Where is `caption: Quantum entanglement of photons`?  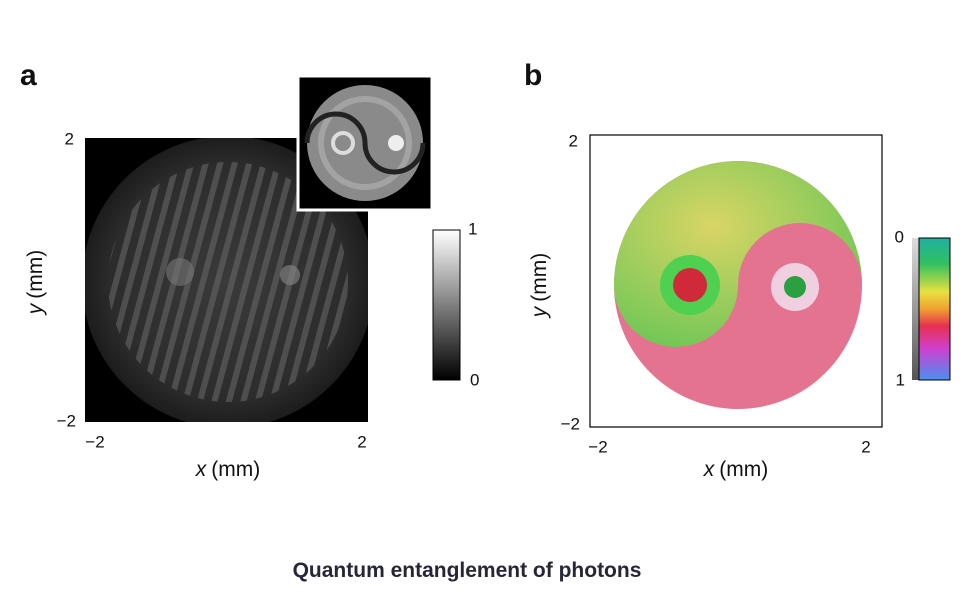
caption: Quantum entanglement of photons is located at coordinates (467, 570).